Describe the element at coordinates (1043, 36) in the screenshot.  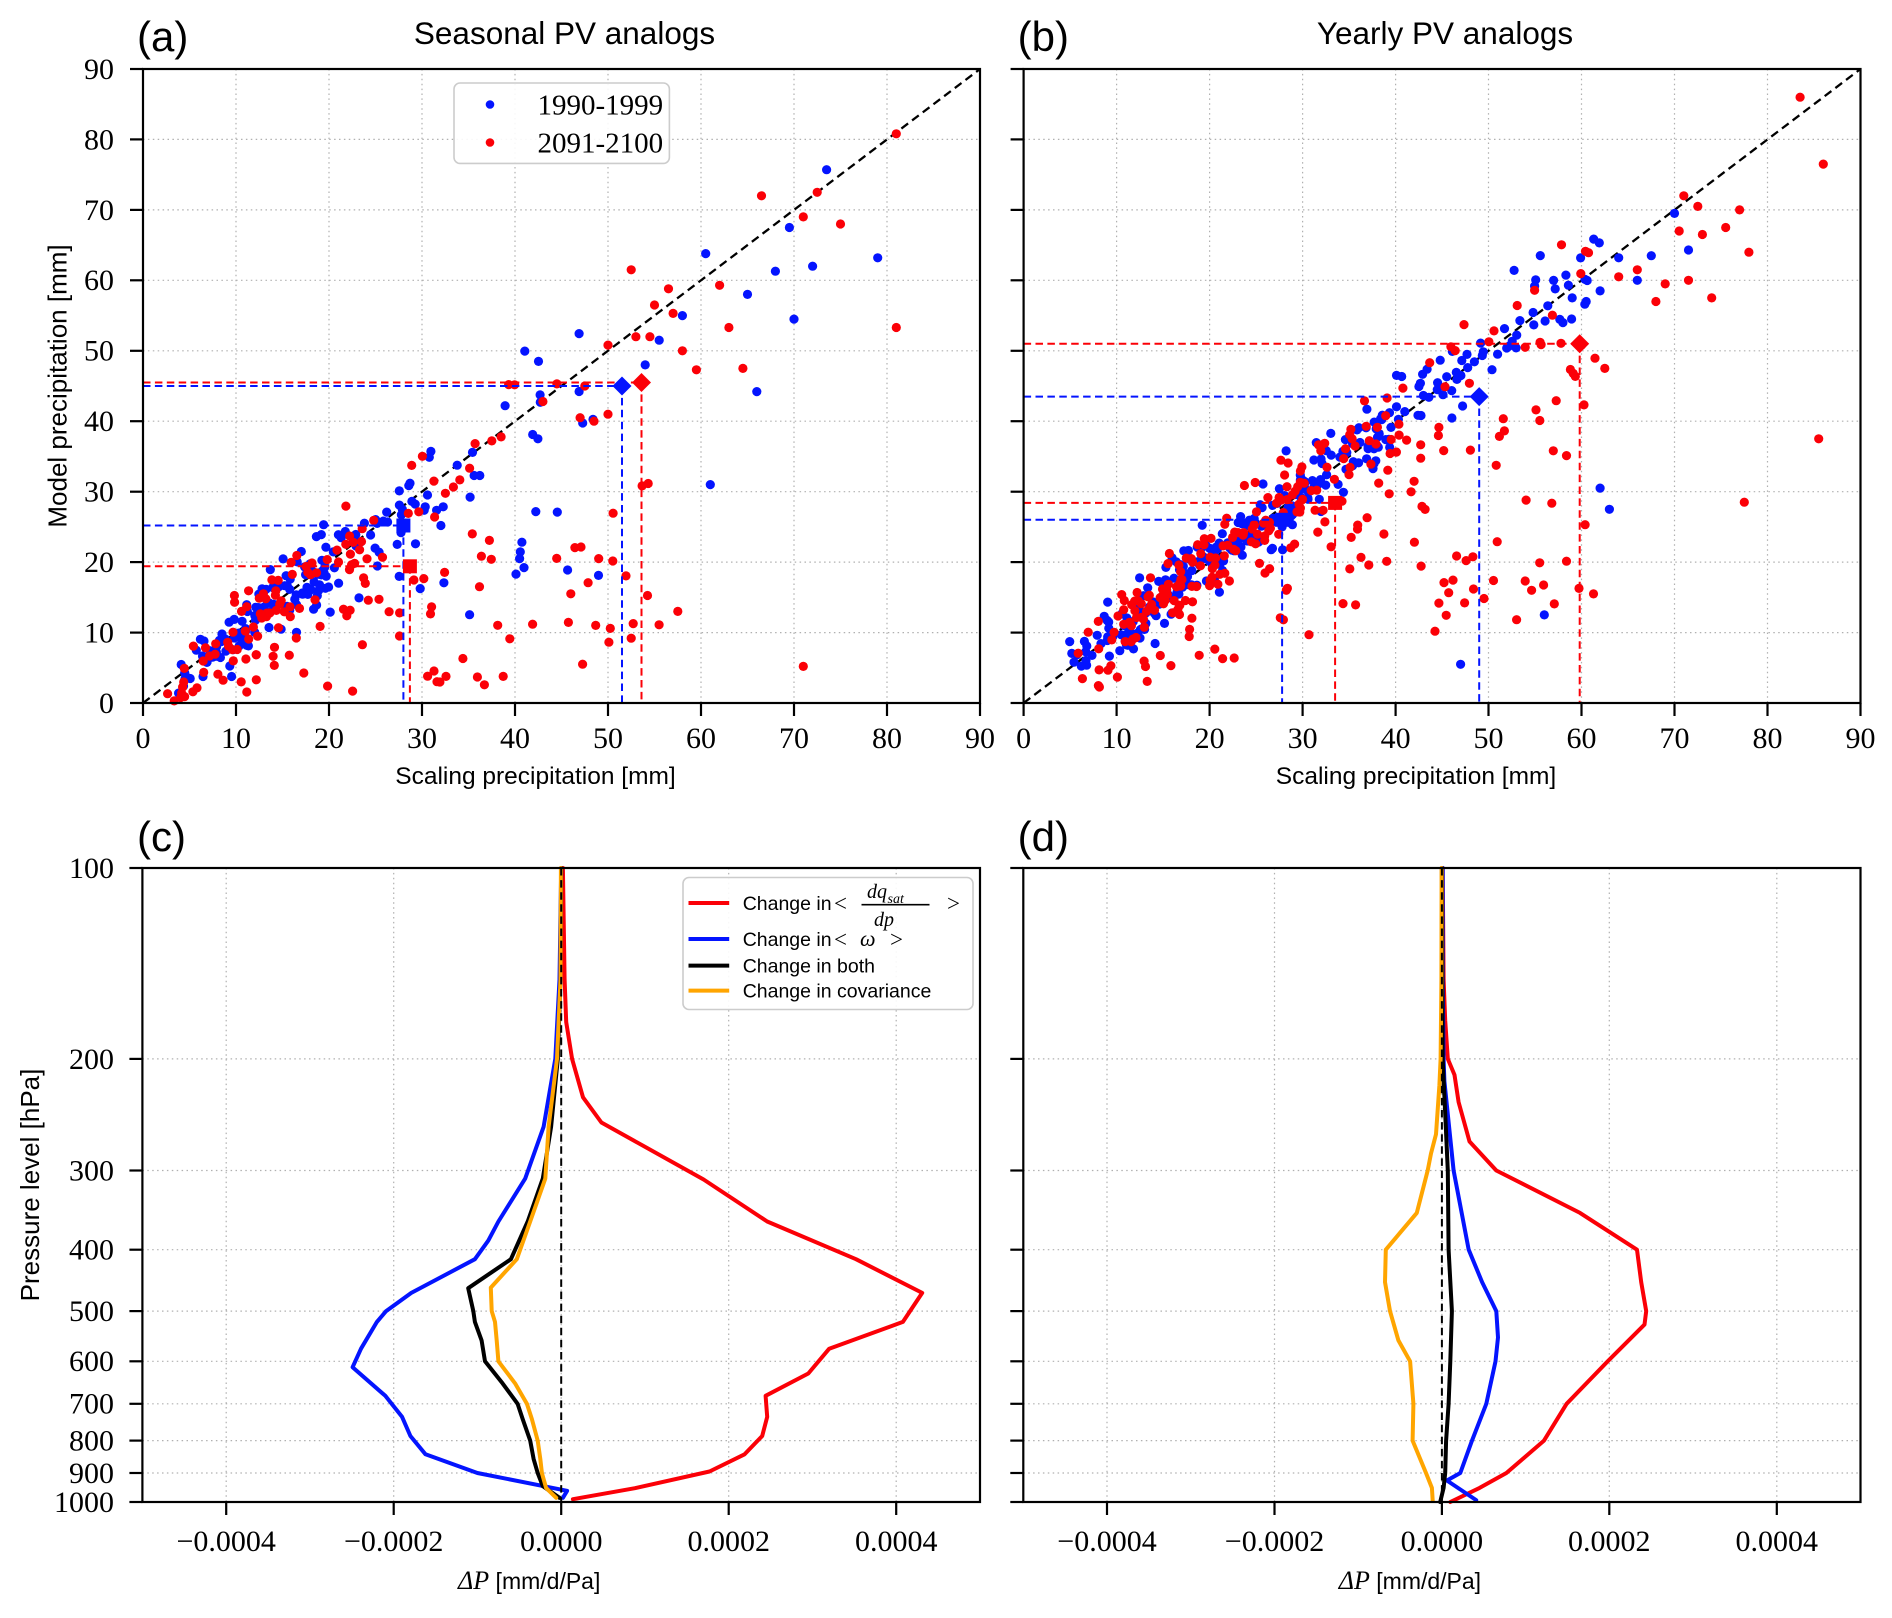
I see `svg-text: (b)` at that location.